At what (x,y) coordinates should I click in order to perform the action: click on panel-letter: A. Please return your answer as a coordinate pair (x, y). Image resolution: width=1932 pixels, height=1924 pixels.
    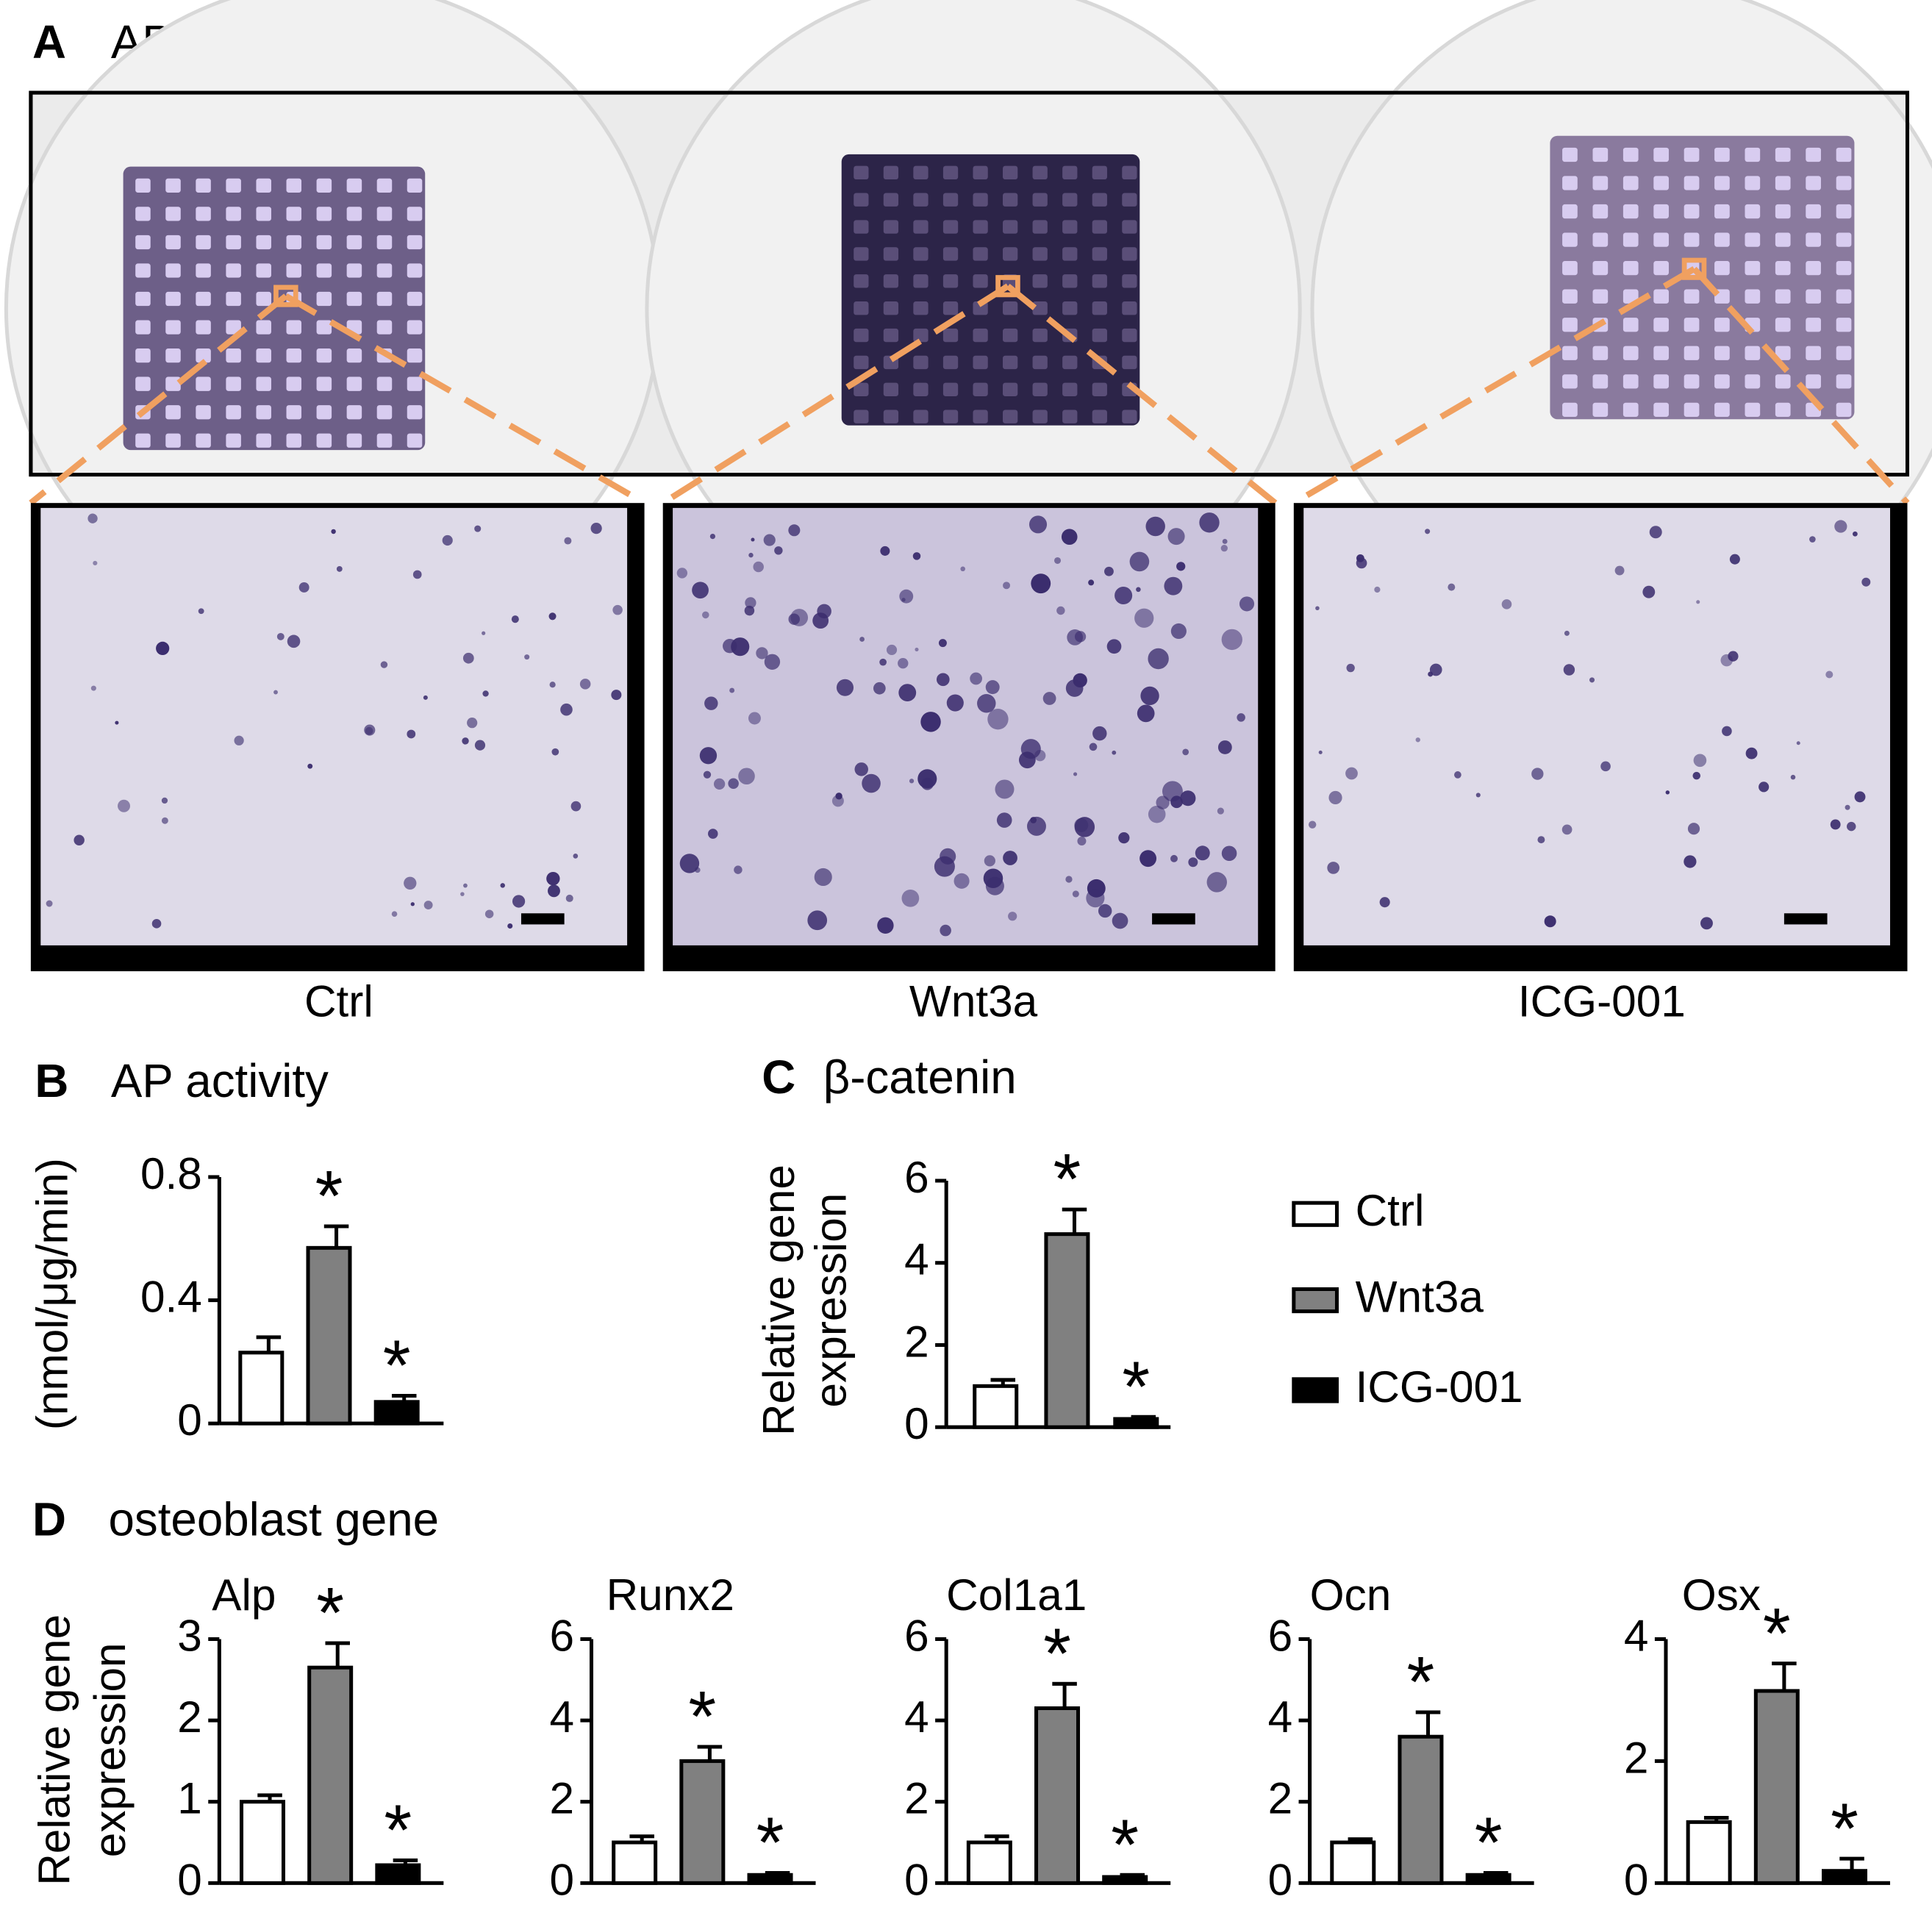
    Looking at the image, I should click on (49, 42).